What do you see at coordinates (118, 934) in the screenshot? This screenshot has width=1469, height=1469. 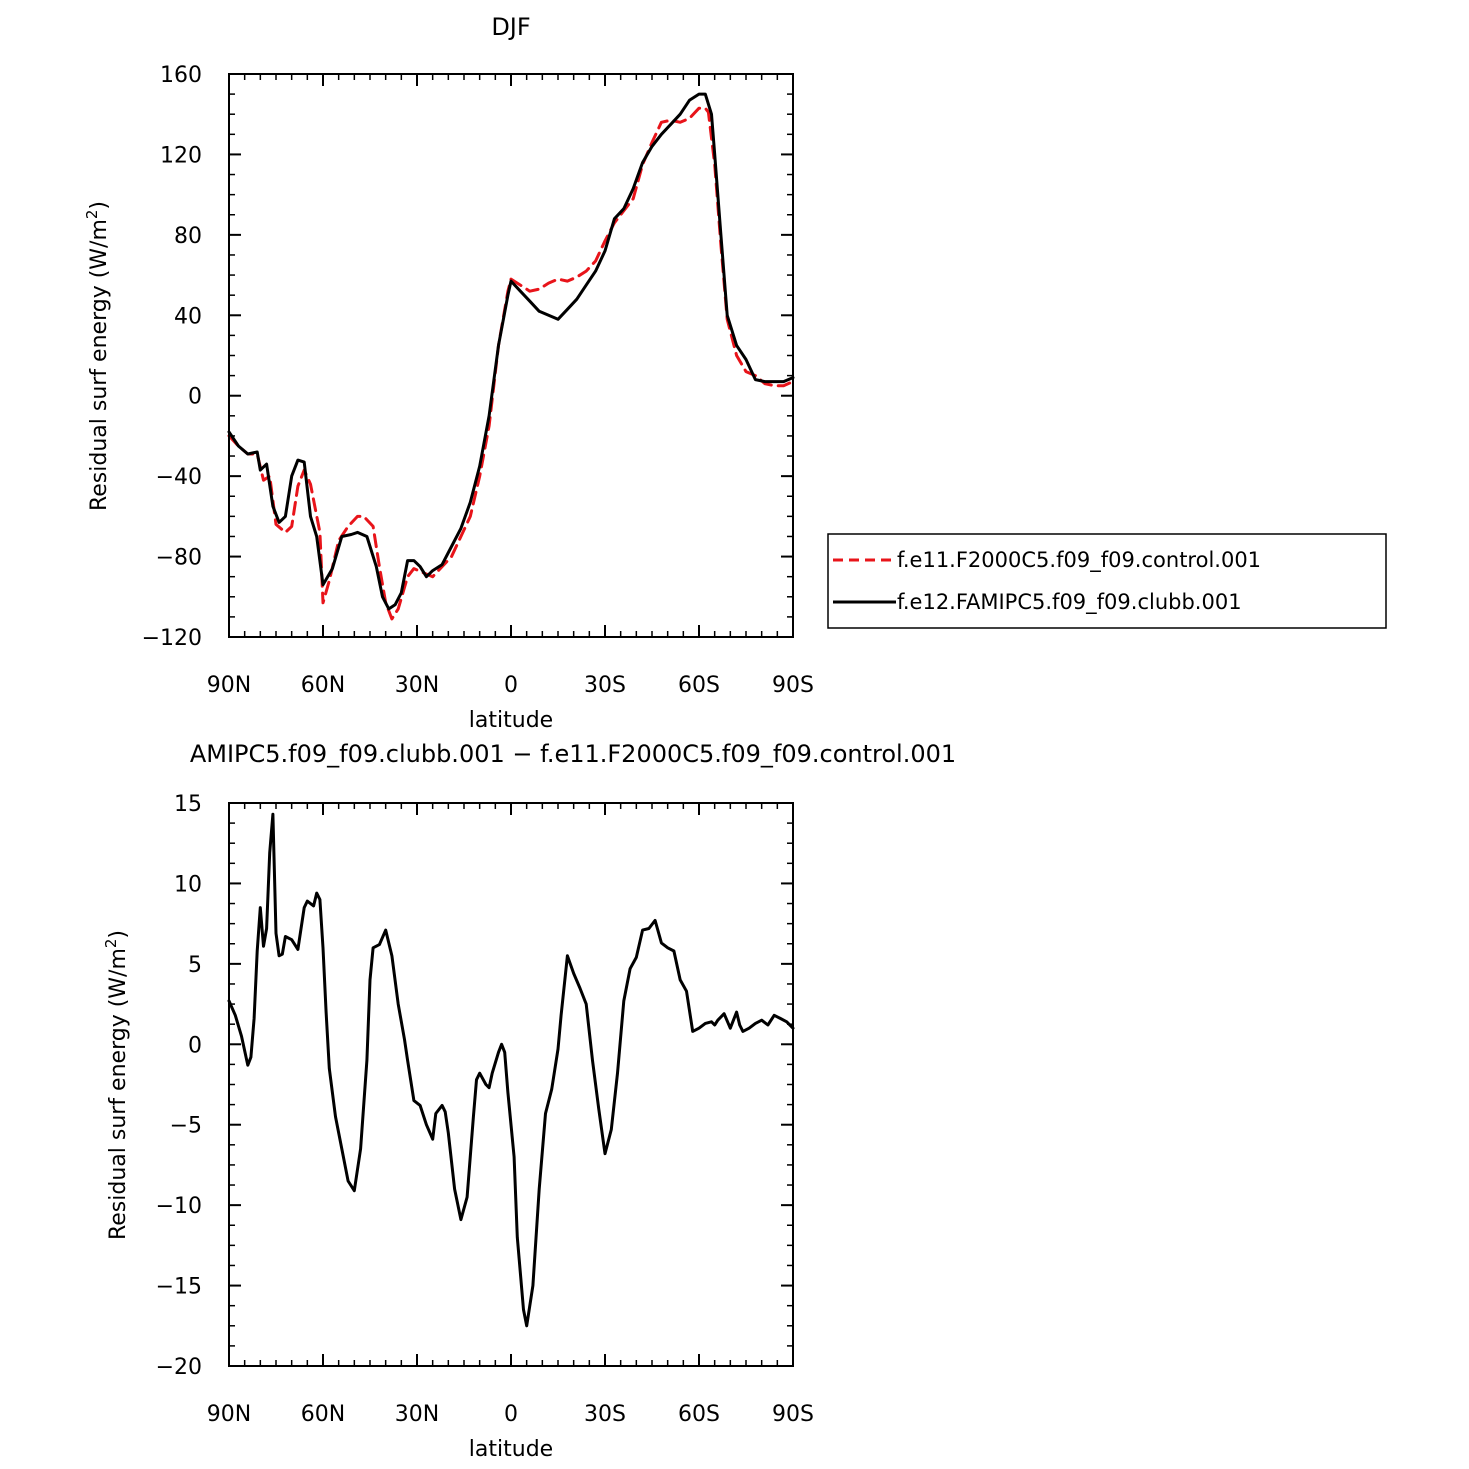 I see `bottom-panel-ylabel-tail: )` at bounding box center [118, 934].